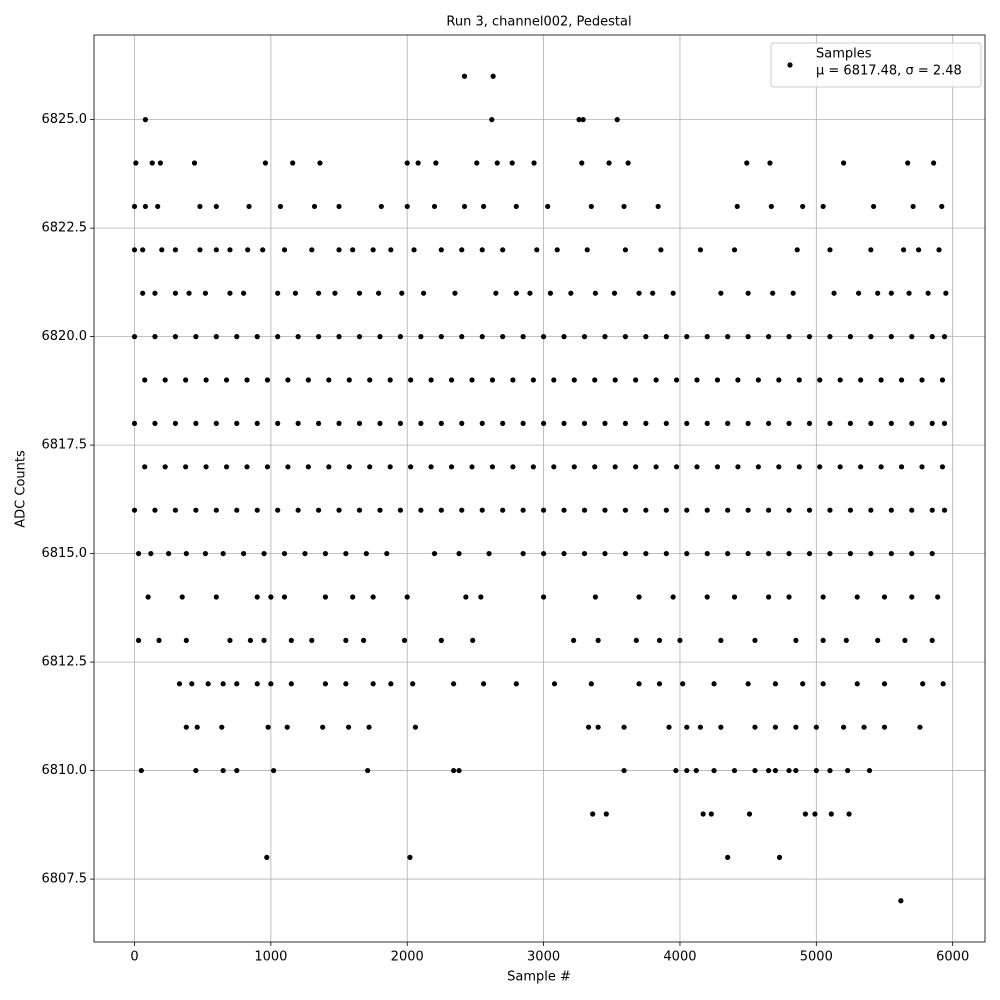 The image size is (1000, 1000). What do you see at coordinates (538, 22) in the screenshot?
I see `chart-title: Run 3, channel002, Pedestal` at bounding box center [538, 22].